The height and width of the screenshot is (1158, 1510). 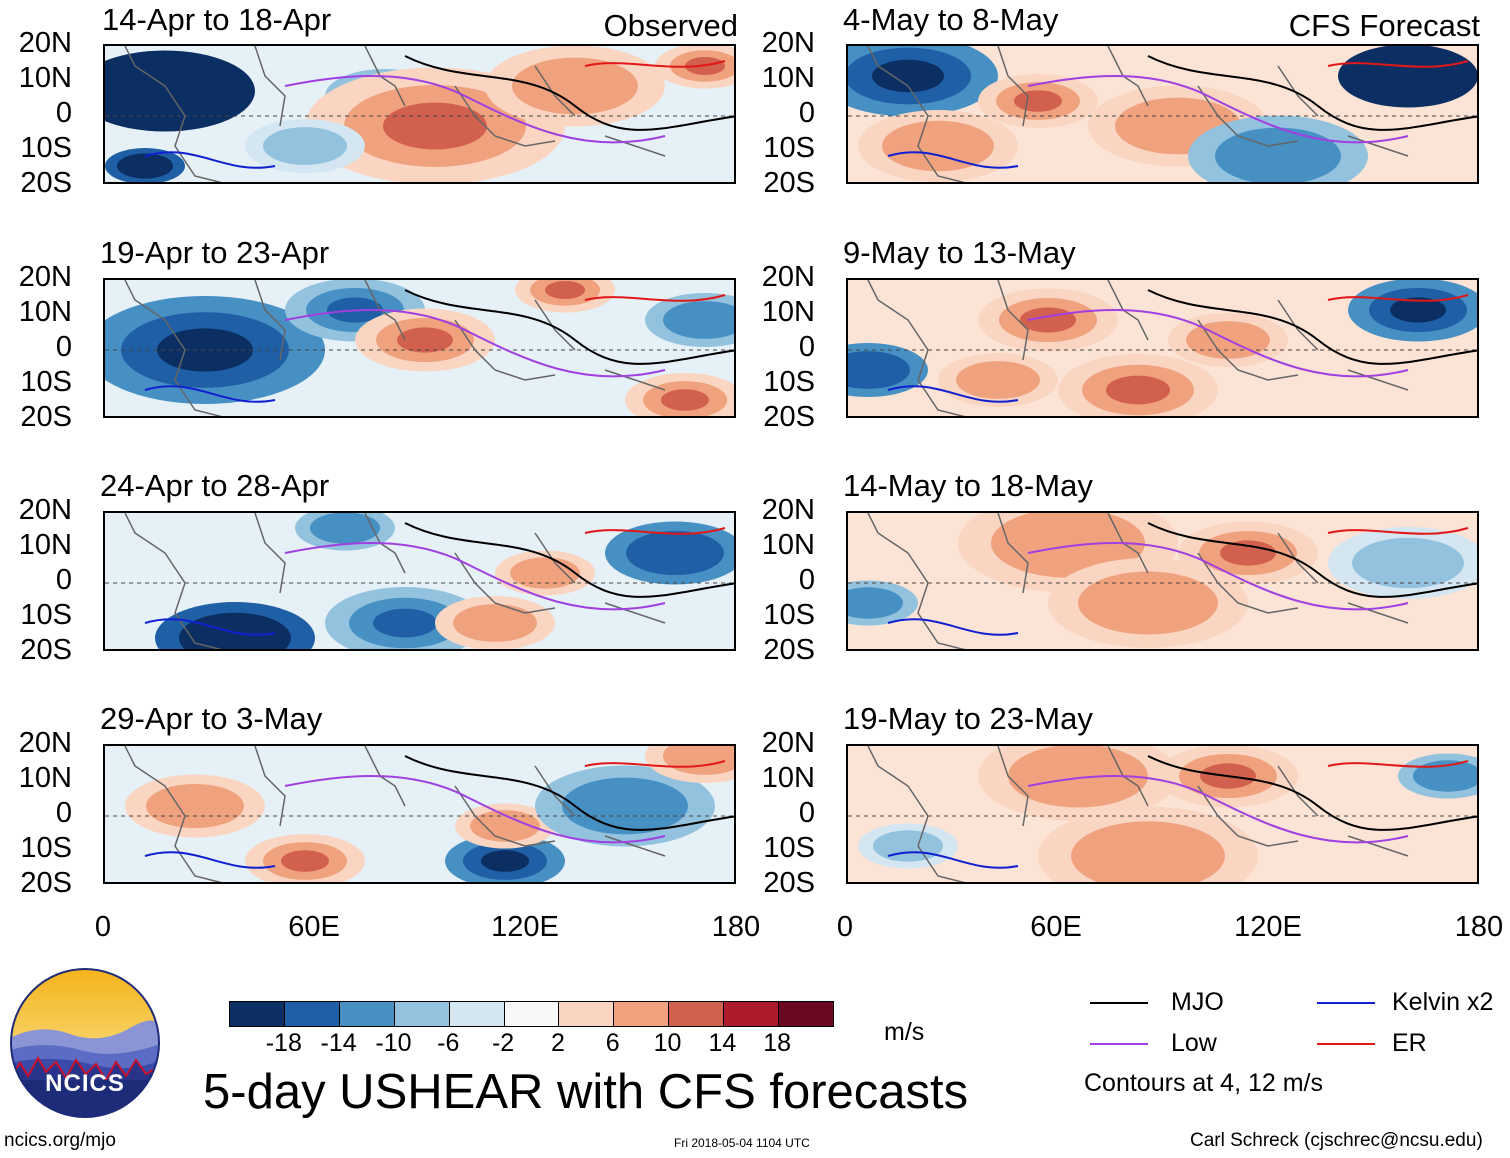 I want to click on lat-label-fcst-row4-3: 10S, so click(x=789, y=848).